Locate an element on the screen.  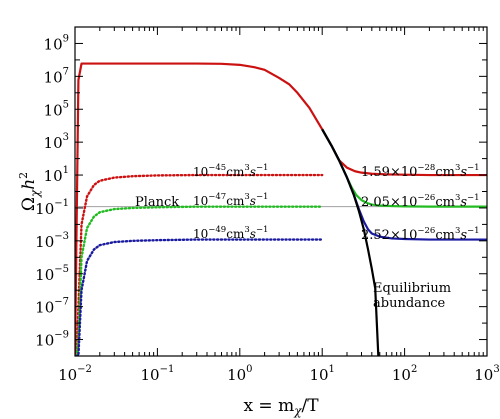
y-tick-exp: 9 is located at coordinates (66, 38).